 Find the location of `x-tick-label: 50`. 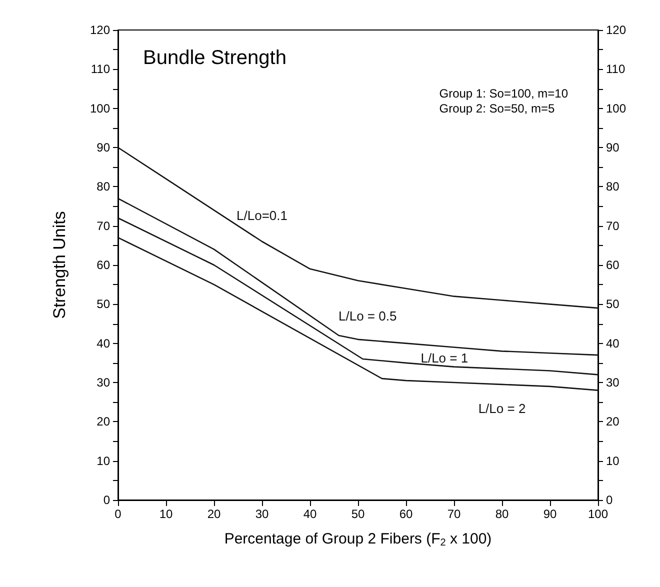

x-tick-label: 50 is located at coordinates (358, 514).